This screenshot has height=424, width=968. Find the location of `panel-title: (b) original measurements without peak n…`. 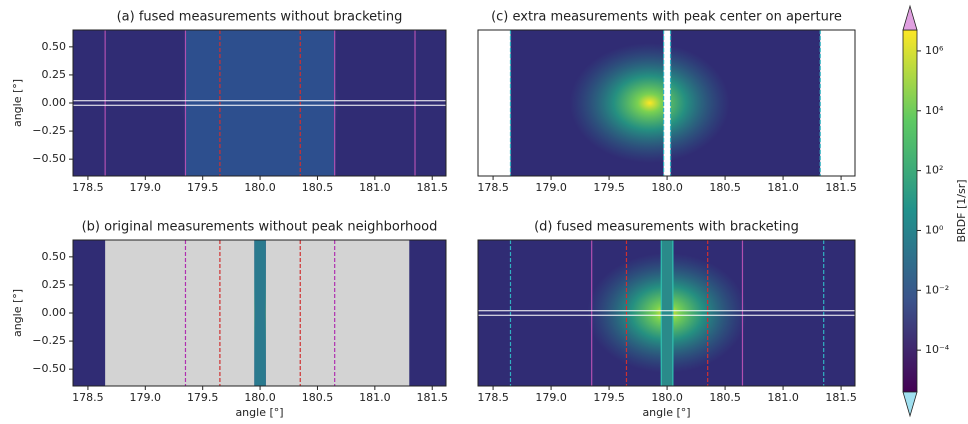

panel-title: (b) original measurements without peak n… is located at coordinates (260, 227).